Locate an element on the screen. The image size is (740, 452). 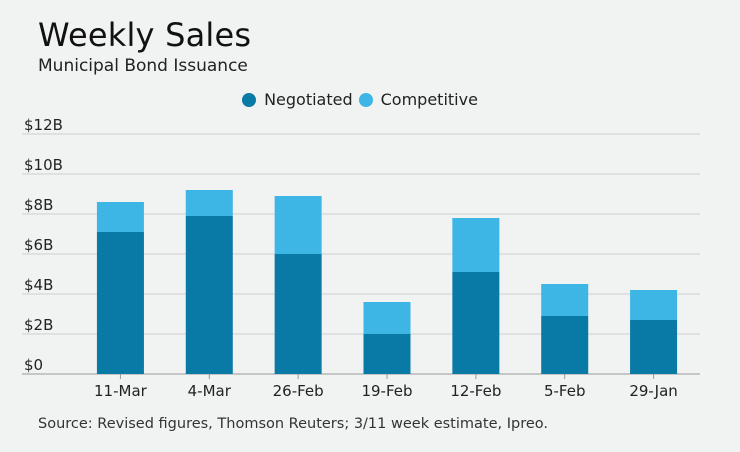
y-tick-label: $2B is located at coordinates (38, 325).